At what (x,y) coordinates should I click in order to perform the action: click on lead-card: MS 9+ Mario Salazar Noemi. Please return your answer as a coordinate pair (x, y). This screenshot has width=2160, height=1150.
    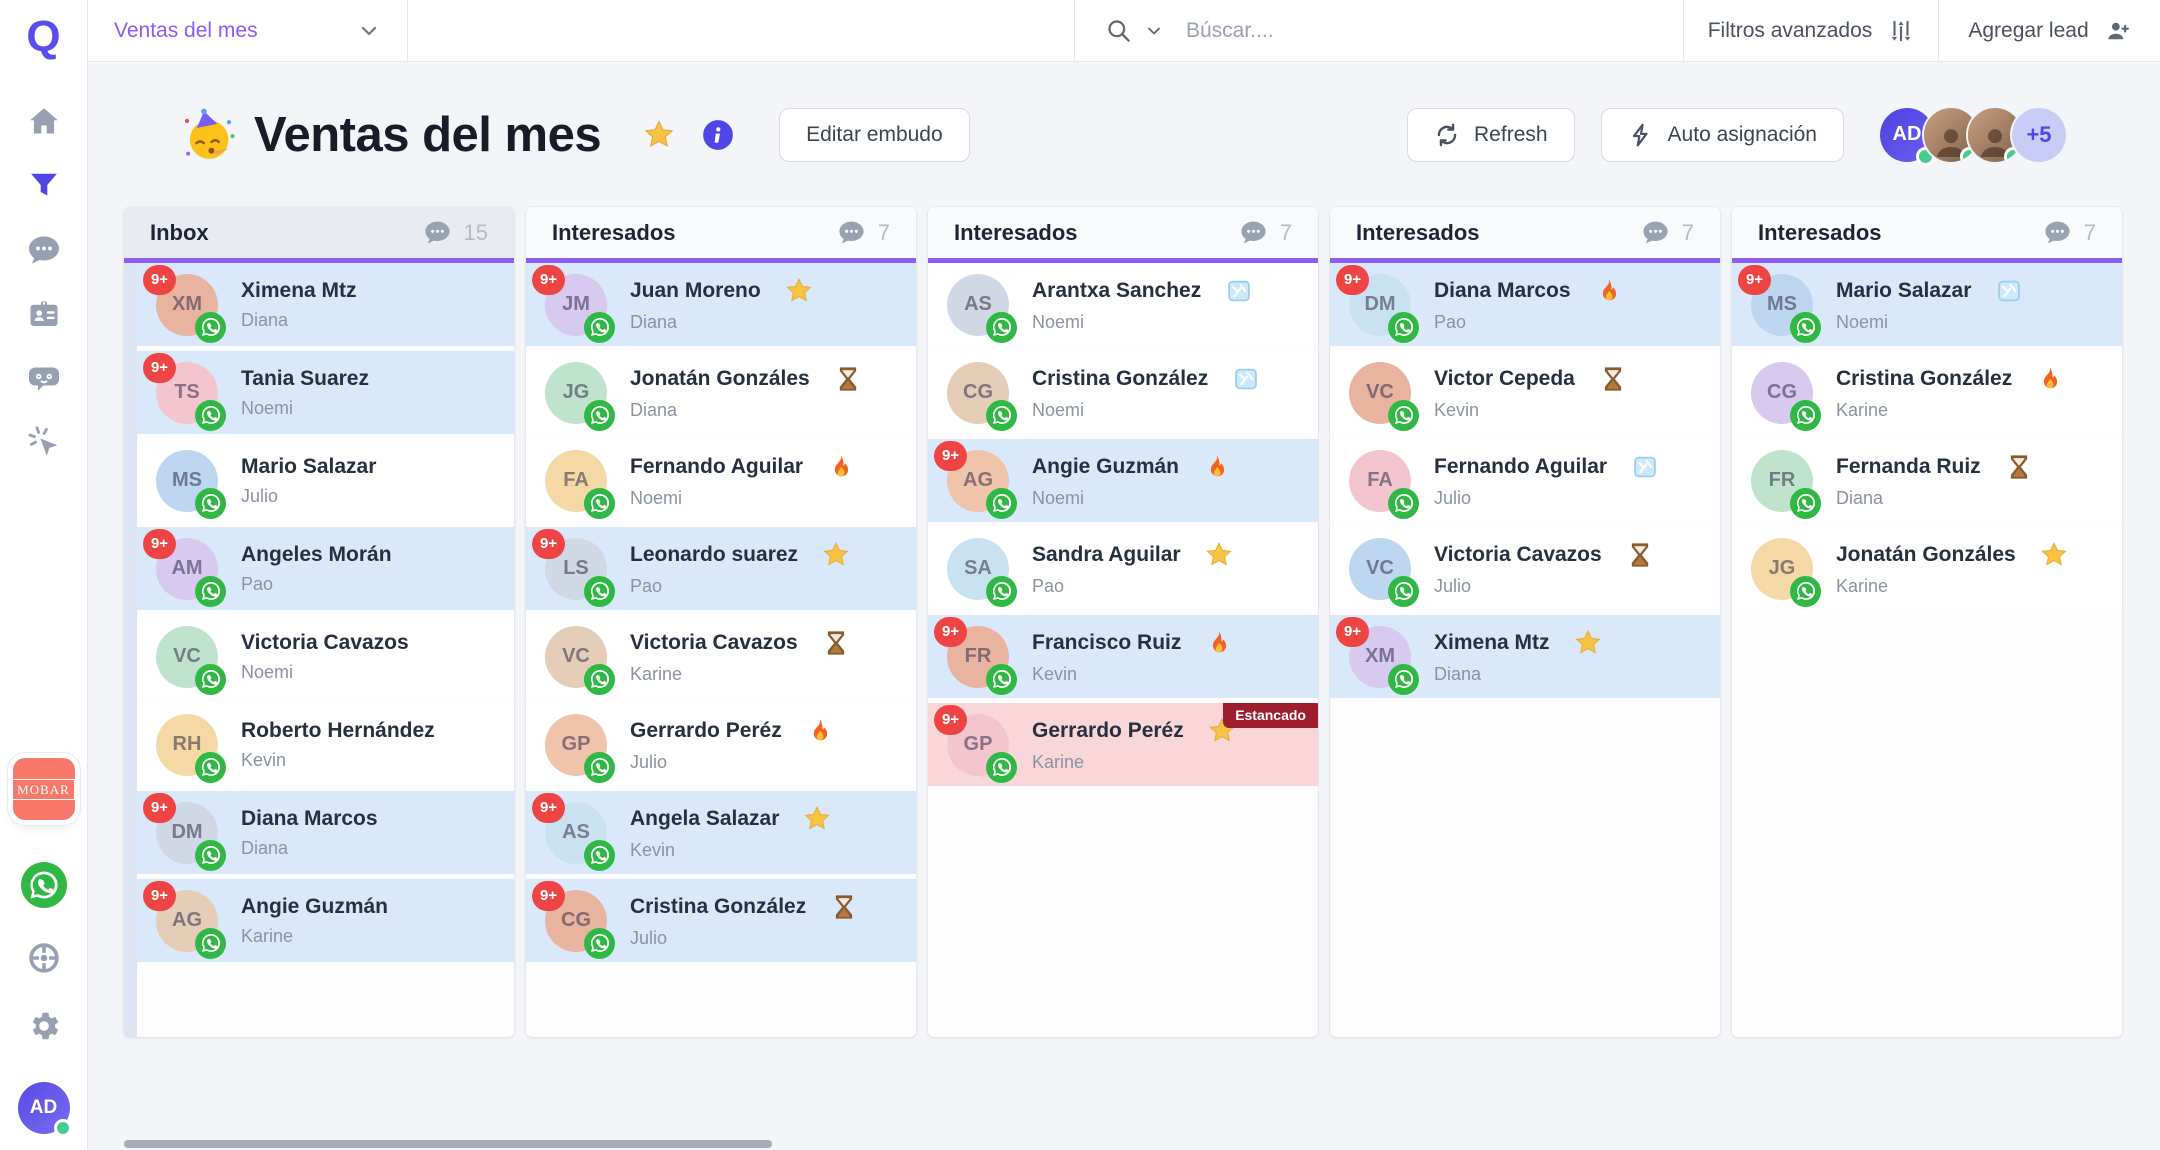
    Looking at the image, I should click on (1927, 307).